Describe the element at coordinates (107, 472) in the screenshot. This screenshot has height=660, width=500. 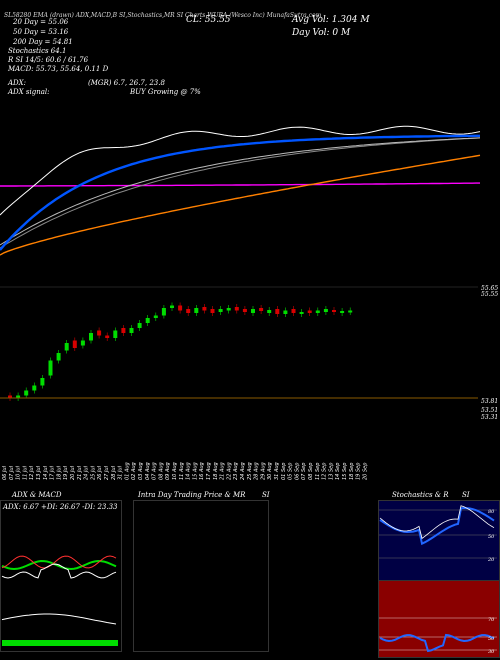
I see `date-tick-label: 27 Jul` at that location.